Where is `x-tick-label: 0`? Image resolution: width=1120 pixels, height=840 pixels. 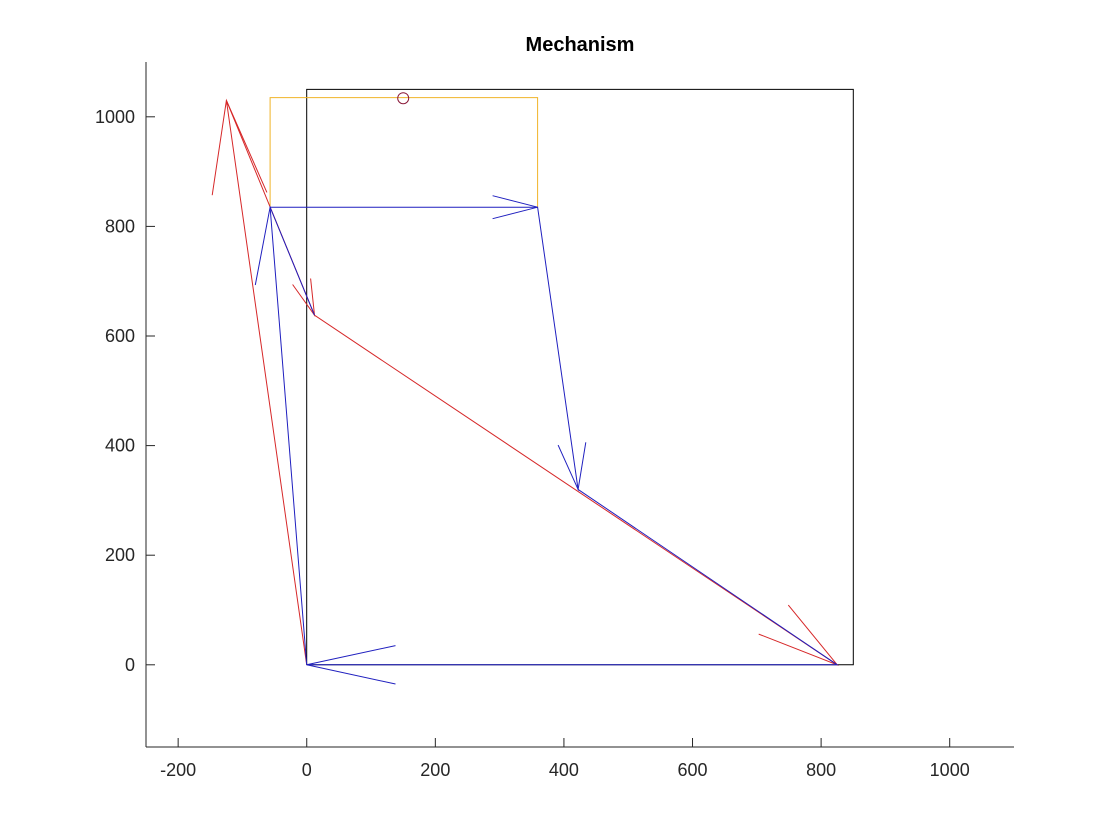 x-tick-label: 0 is located at coordinates (307, 770).